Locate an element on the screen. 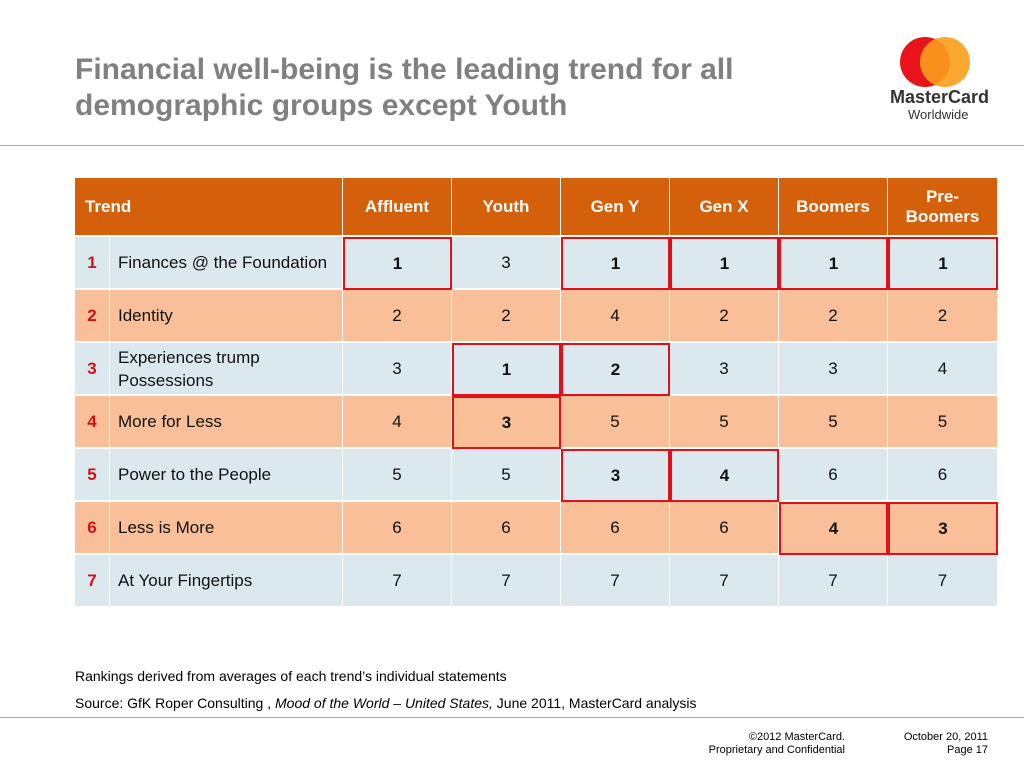  logo-name: MasterCard is located at coordinates (940, 97).